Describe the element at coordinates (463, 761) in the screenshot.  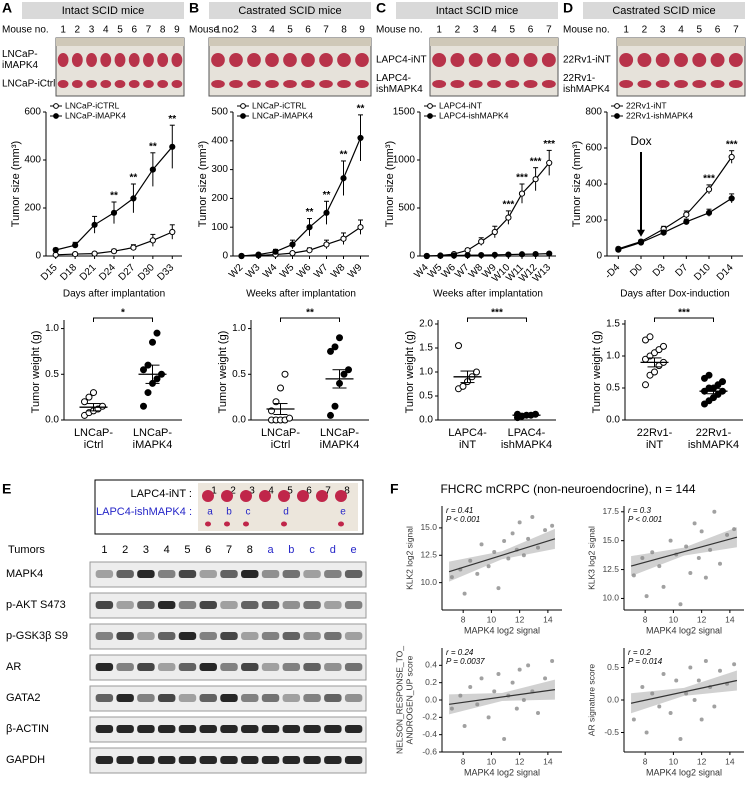
I see `x-tick-label: 8` at that location.